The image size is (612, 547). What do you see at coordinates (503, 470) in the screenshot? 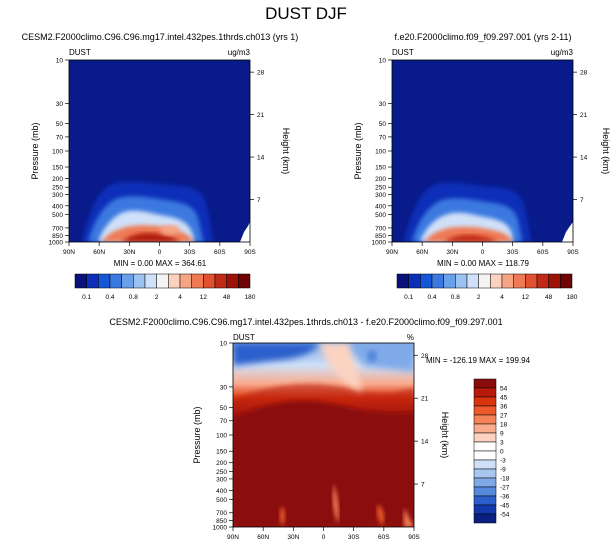
I see `colorbar-label: -9` at bounding box center [503, 470].